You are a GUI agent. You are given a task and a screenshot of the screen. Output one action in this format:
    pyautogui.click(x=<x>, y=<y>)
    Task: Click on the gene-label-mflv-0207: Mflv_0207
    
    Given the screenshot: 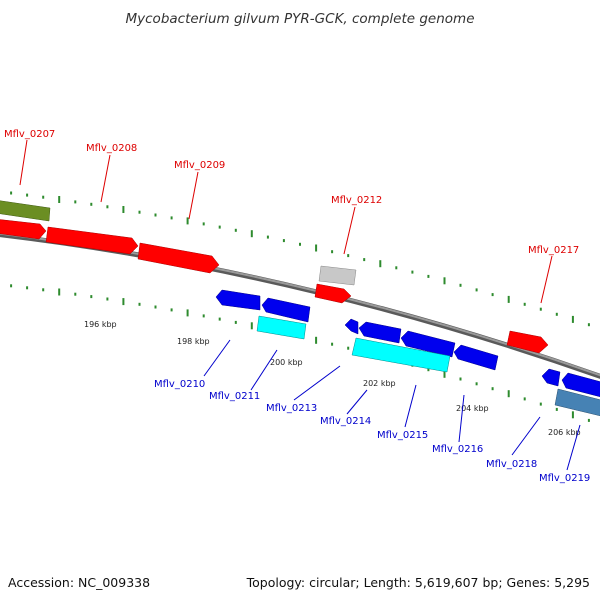 What is the action you would take?
    pyautogui.click(x=29, y=134)
    